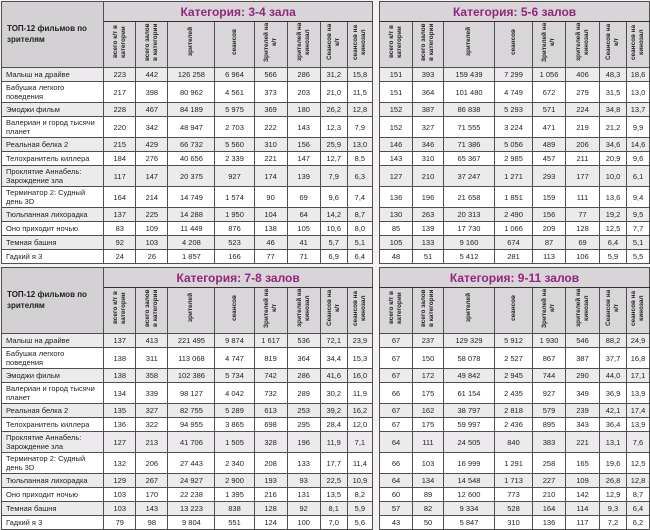 The width and height of the screenshot is (650, 530). Describe the element at coordinates (613, 480) in the screenshot. I see `data-cell: 26,8` at that location.